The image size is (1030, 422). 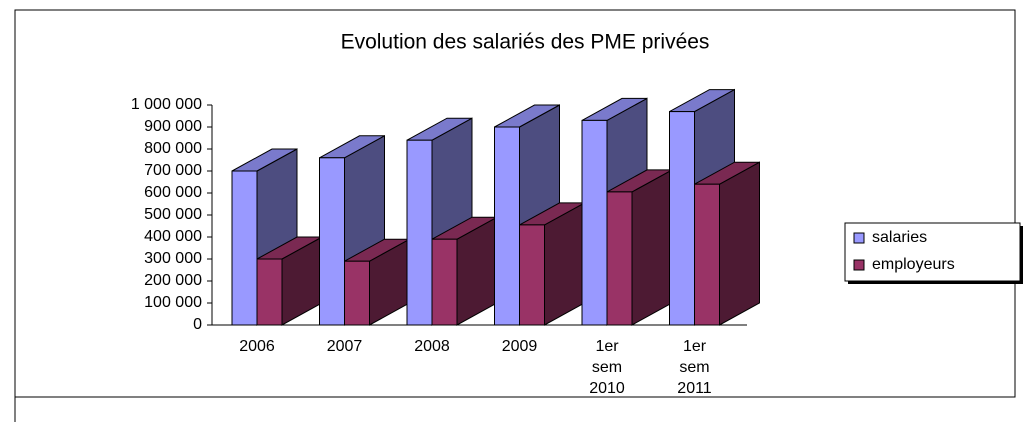 I want to click on x-tick-label: 1er sem 2011, so click(x=694, y=367).